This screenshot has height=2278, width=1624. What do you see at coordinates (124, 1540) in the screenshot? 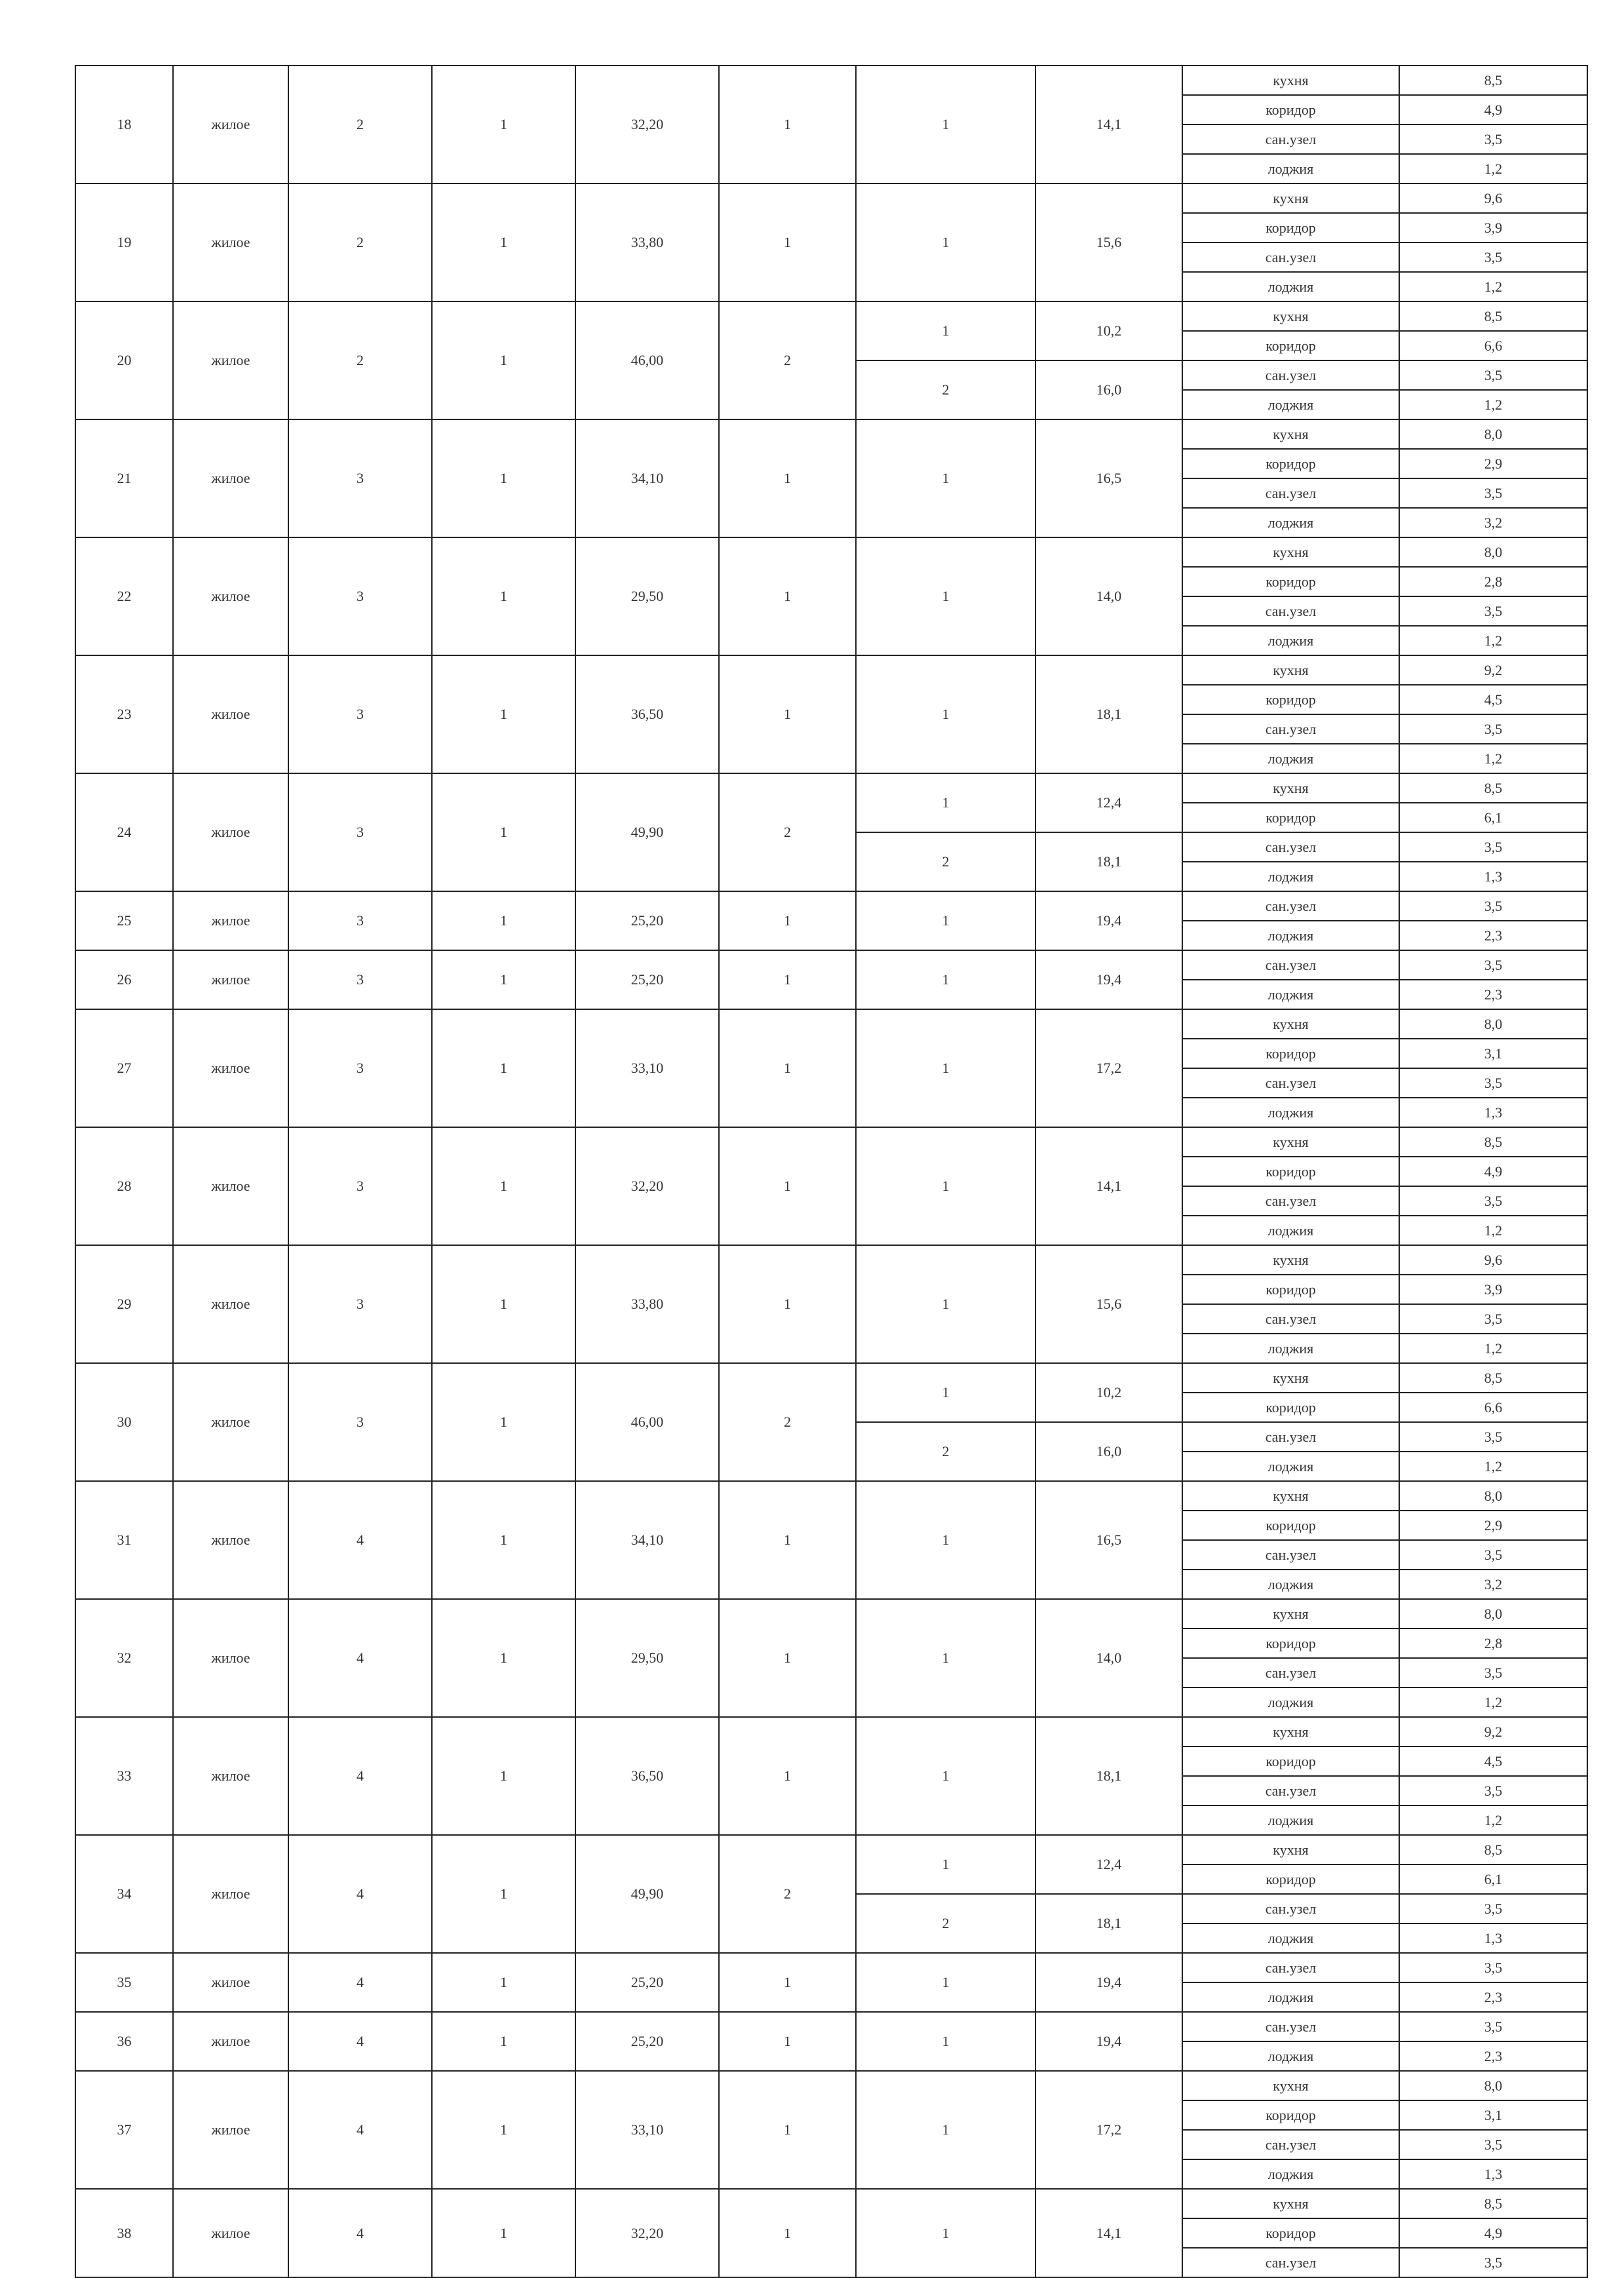
I see `apartment-number: 31` at bounding box center [124, 1540].